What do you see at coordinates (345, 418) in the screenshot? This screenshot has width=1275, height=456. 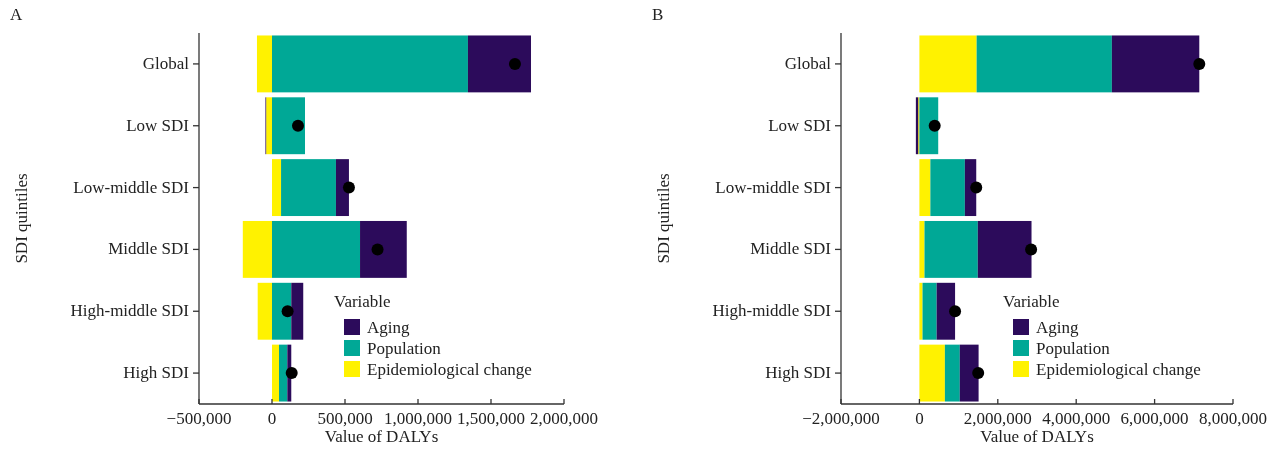 I see `x-tick-label: 500,000` at bounding box center [345, 418].